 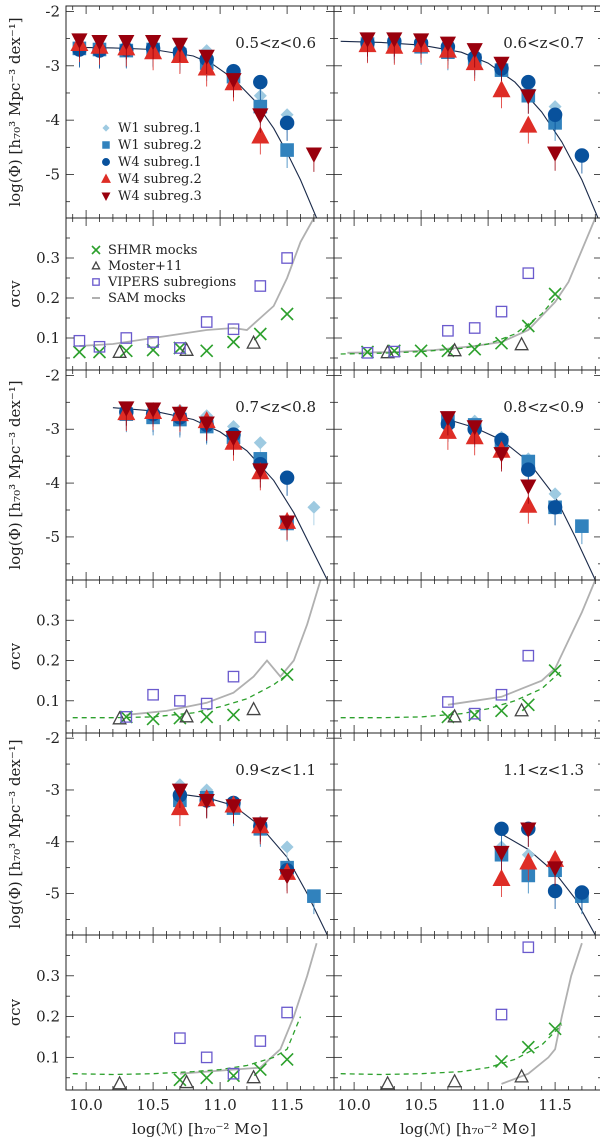 I want to click on legend-marker-w1s2, so click(x=106, y=145).